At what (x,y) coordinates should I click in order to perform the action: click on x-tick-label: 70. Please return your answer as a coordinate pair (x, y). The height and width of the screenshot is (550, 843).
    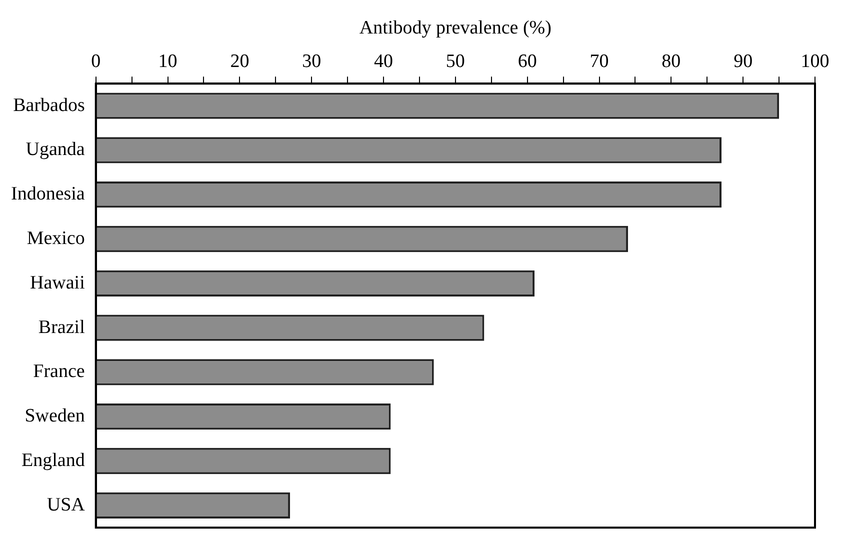
    Looking at the image, I should click on (599, 61).